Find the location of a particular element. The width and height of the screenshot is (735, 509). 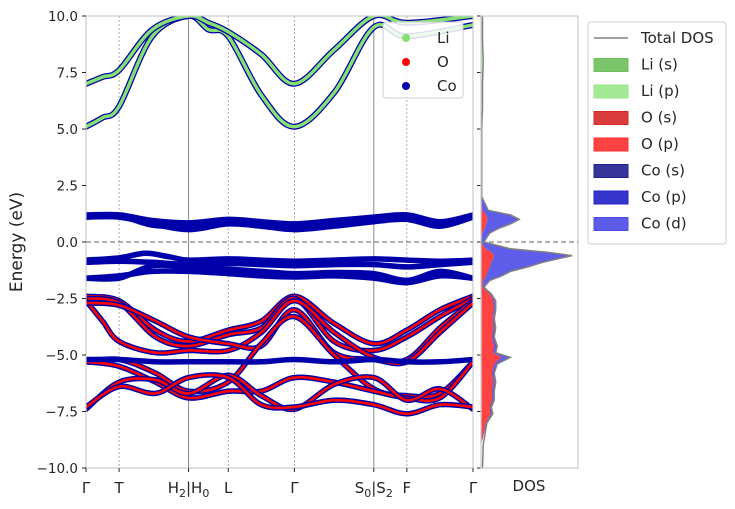

element-legend: Li O Co is located at coordinates (423, 60).